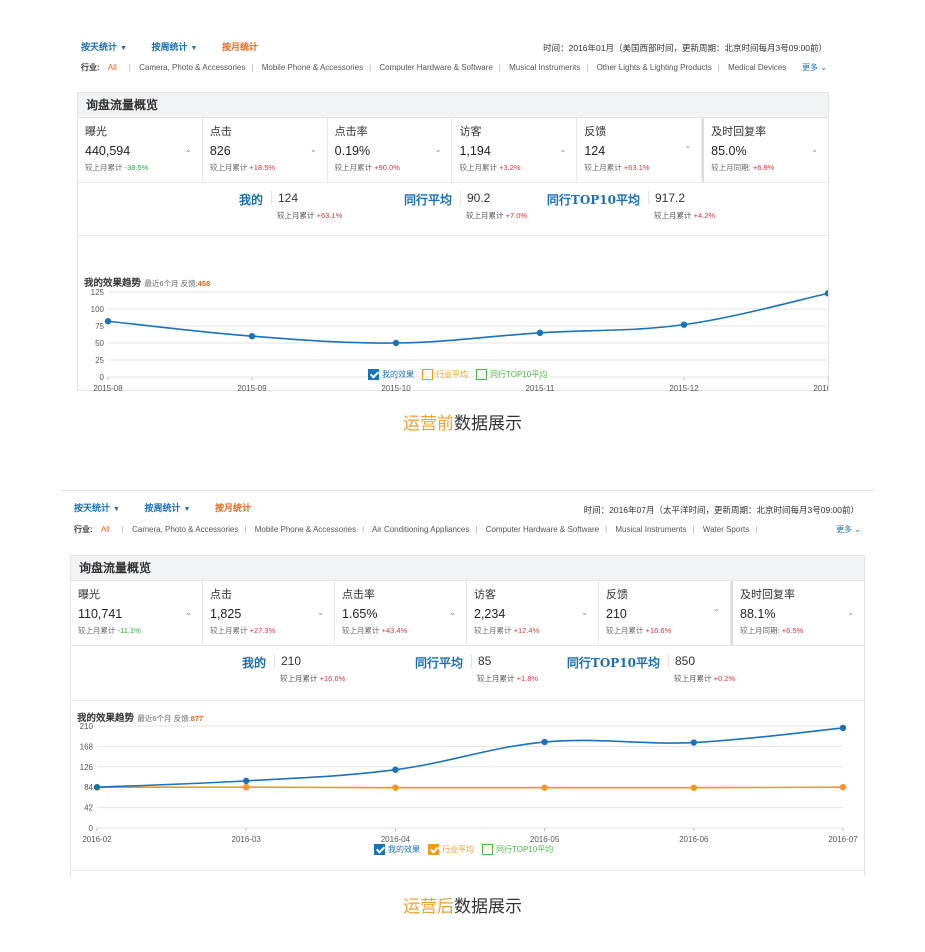 The image size is (925, 952). What do you see at coordinates (533, 613) in the screenshot?
I see `metric-card: 访客 2,234 较上月累计 +12.4% ⌄` at bounding box center [533, 613].